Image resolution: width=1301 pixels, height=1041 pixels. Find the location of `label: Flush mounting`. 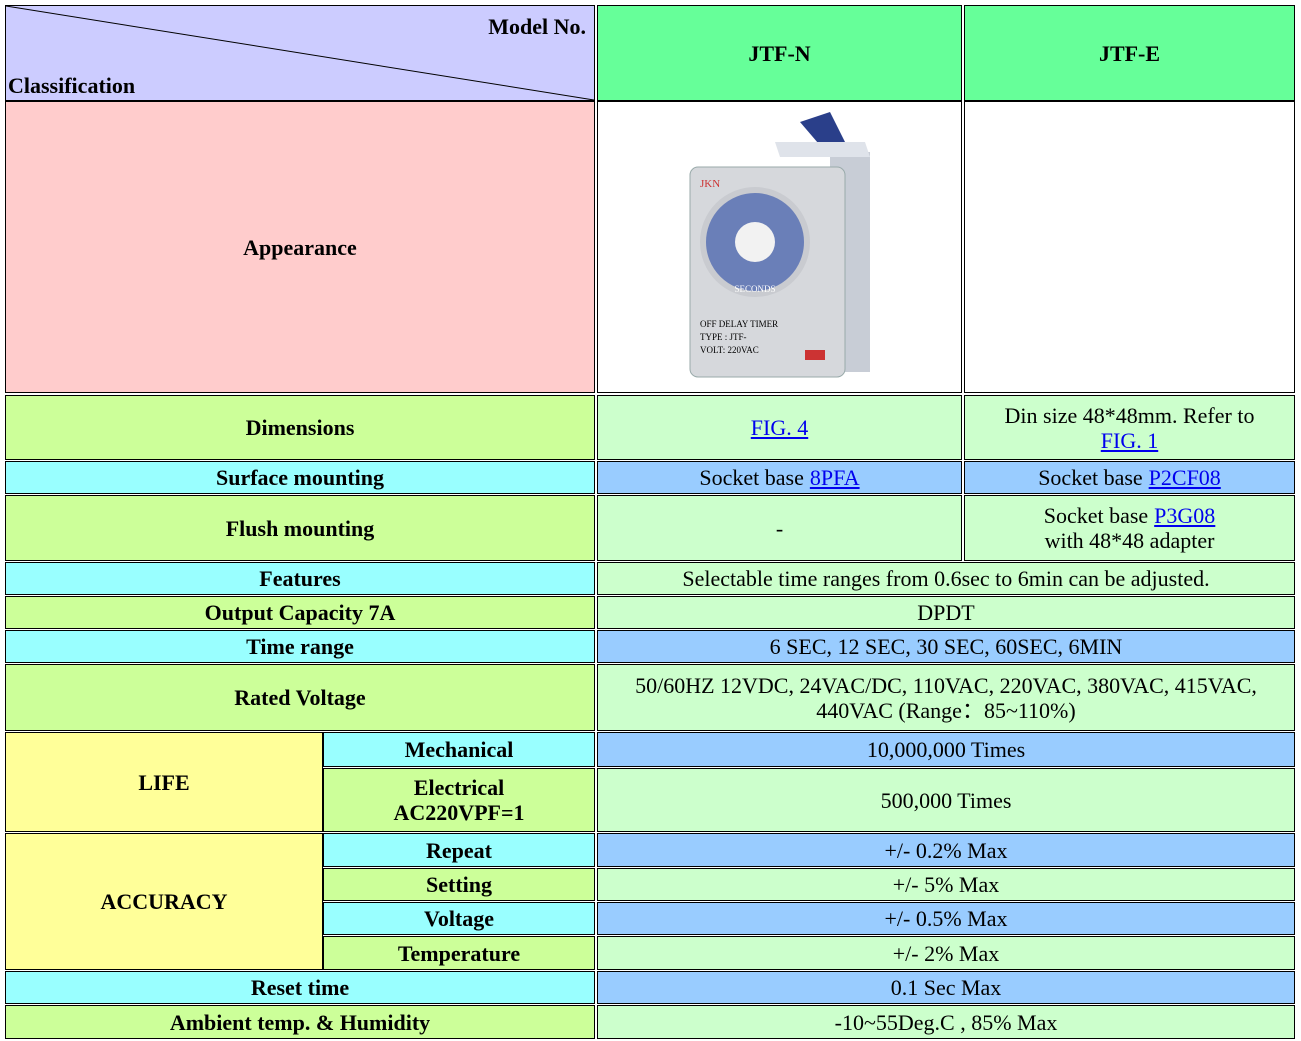

label: Flush mounting is located at coordinates (300, 528).